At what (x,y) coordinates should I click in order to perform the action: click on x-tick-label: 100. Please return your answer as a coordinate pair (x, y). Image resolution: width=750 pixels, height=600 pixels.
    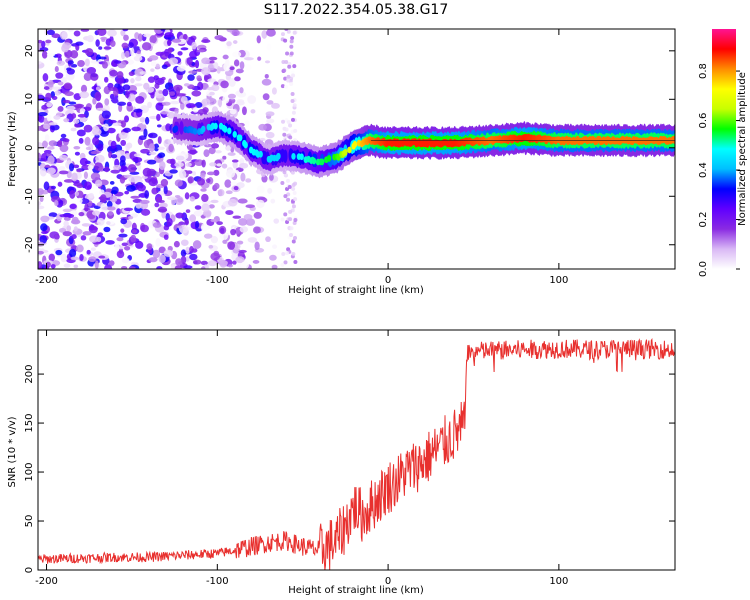
    Looking at the image, I should click on (558, 581).